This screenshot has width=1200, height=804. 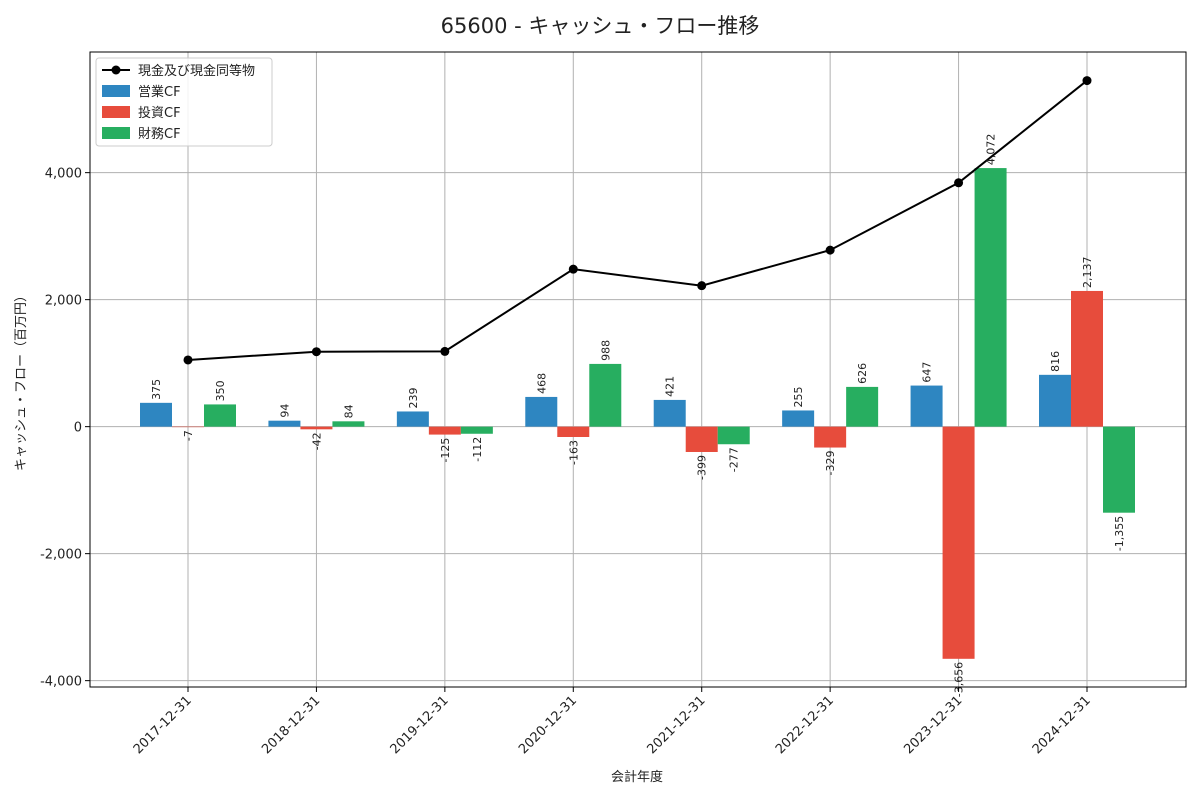 What do you see at coordinates (862, 373) in the screenshot?
I see `bar-value-label: 626` at bounding box center [862, 373].